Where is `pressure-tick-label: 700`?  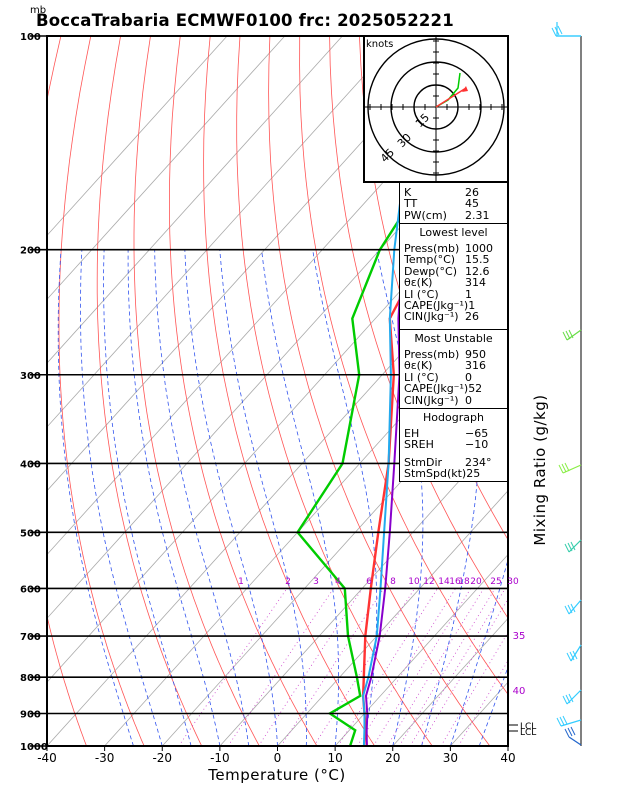 pressure-tick-label: 700 is located at coordinates (30, 637).